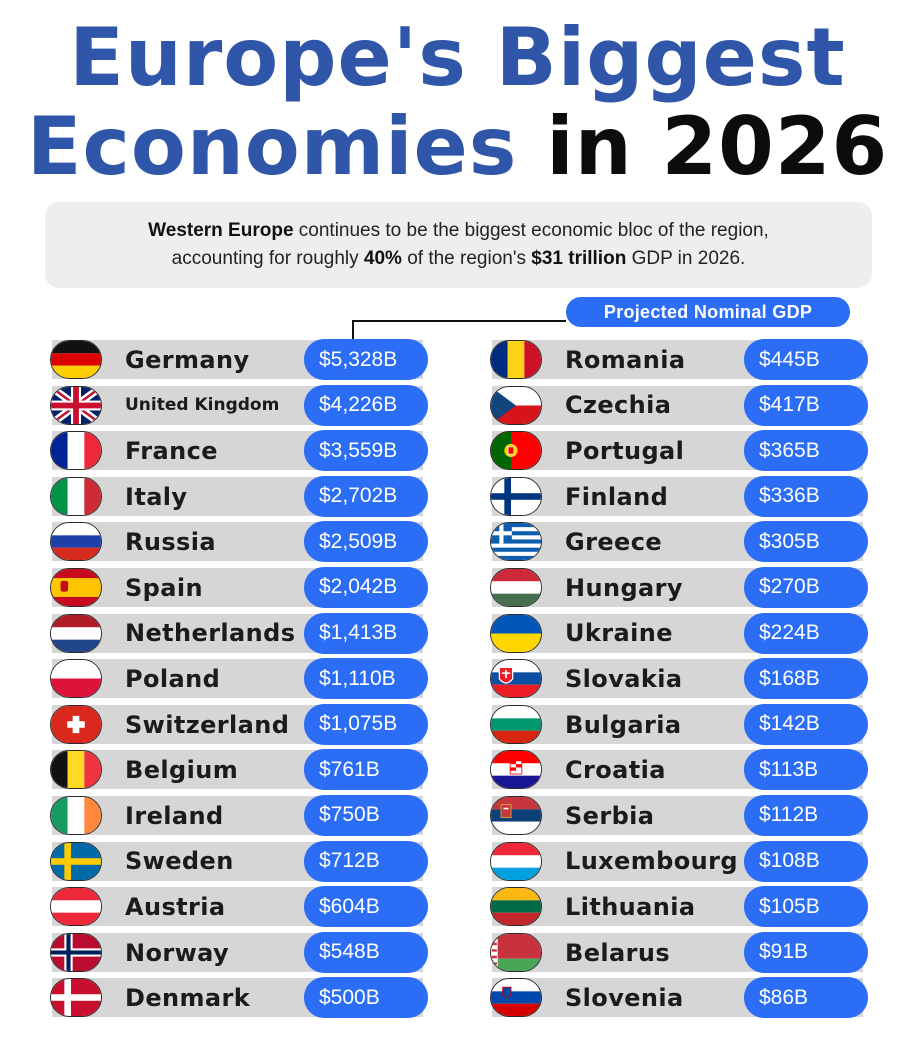 The image size is (915, 1037). I want to click on legend-connector-line, so click(459, 332).